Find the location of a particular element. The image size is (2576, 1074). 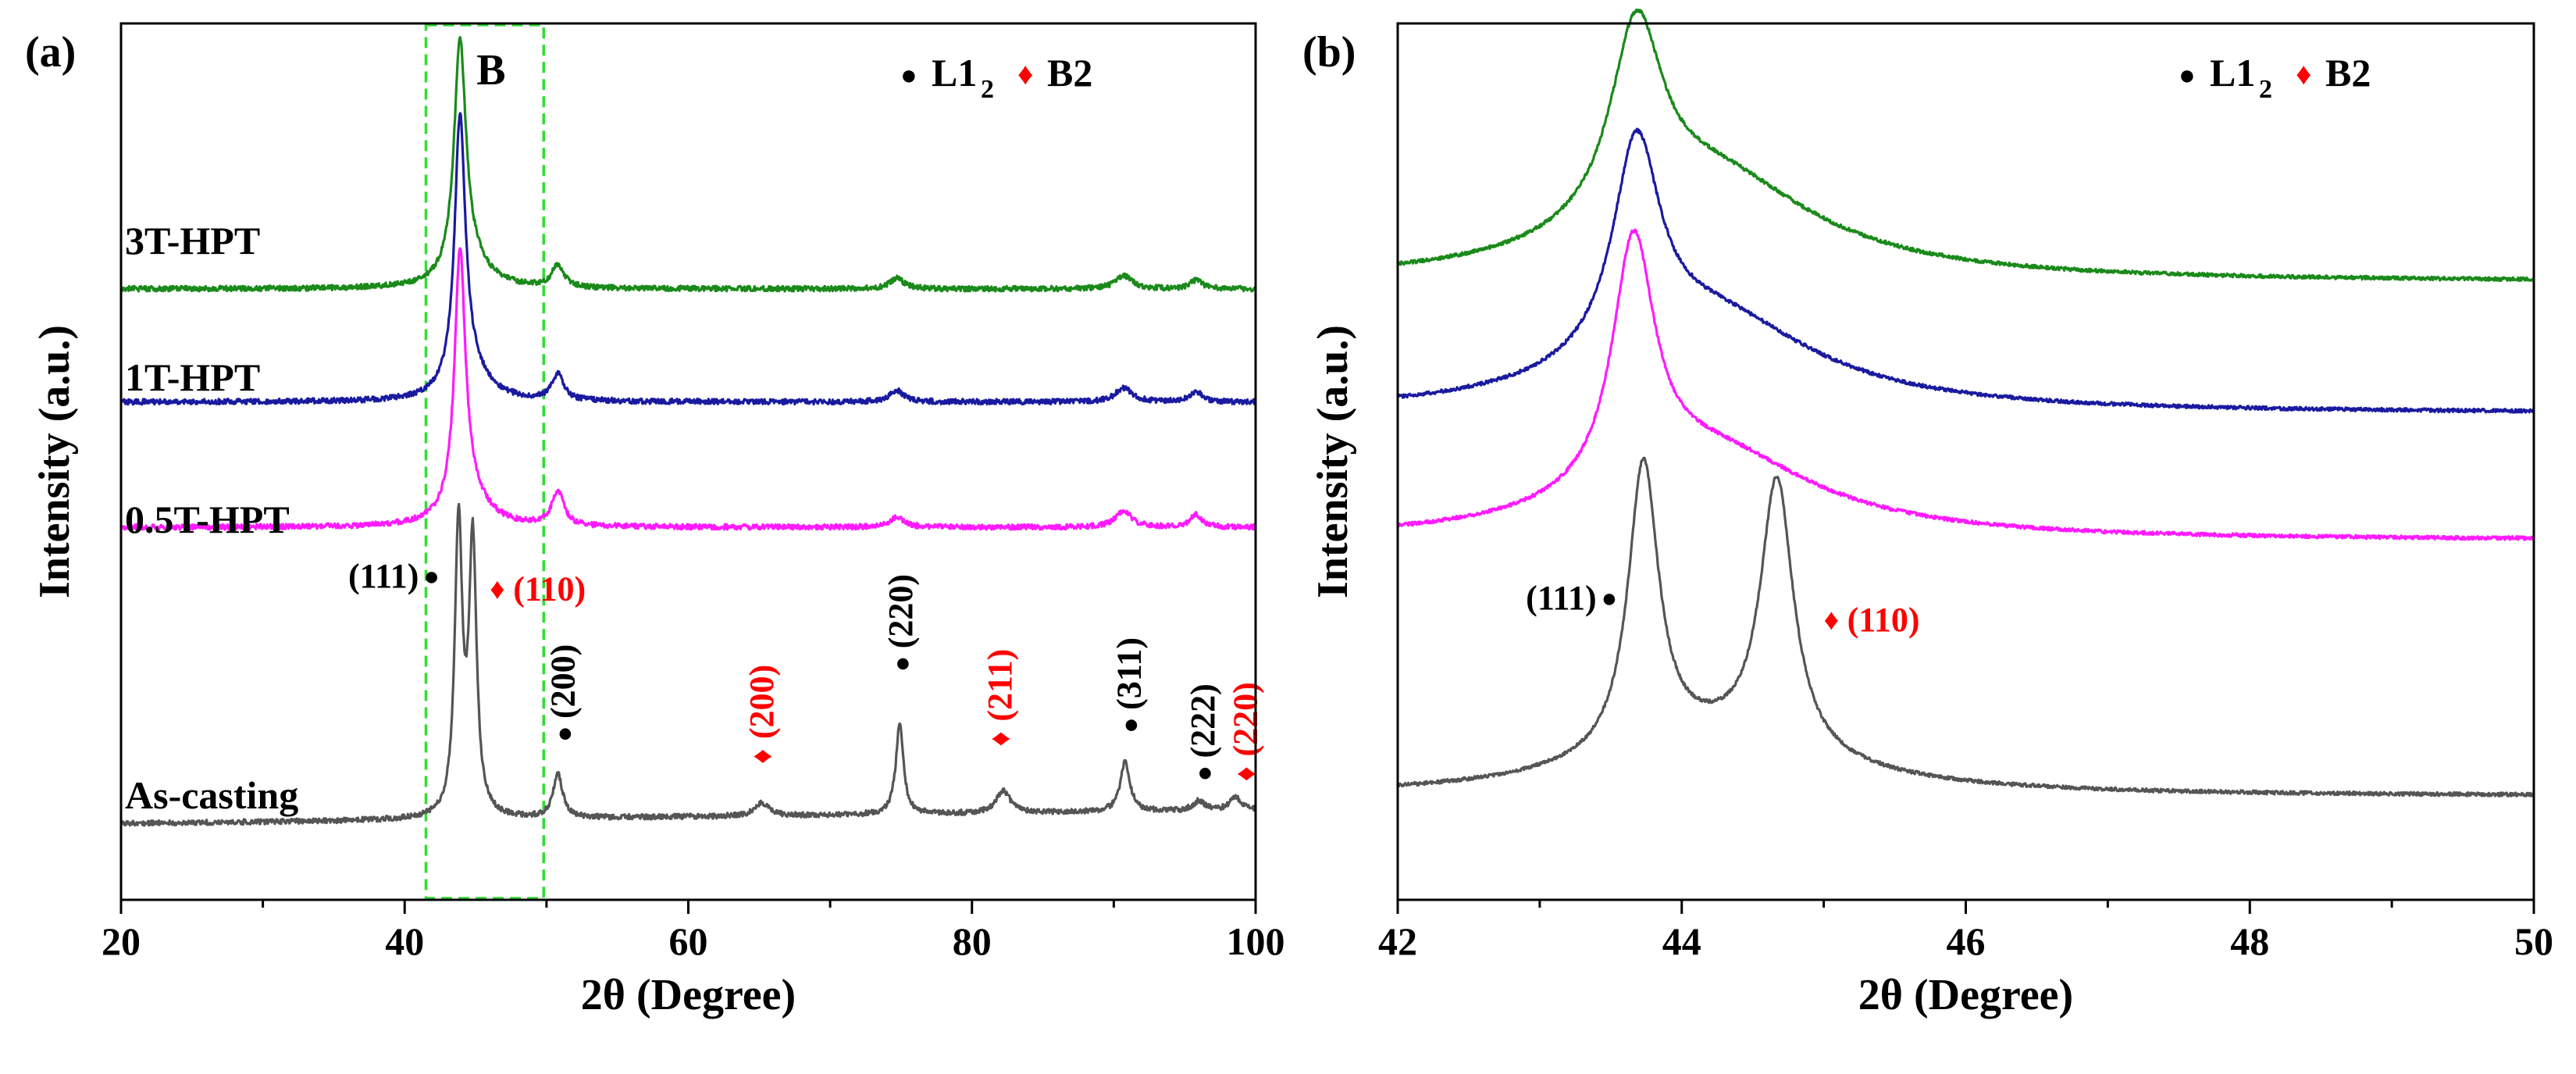

x-tick-label: 100 is located at coordinates (1256, 941).